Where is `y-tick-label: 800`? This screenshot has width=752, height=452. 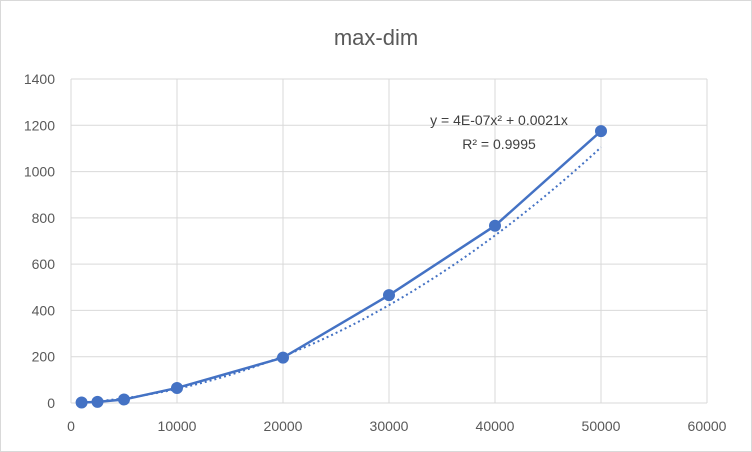
y-tick-label: 800 is located at coordinates (44, 218).